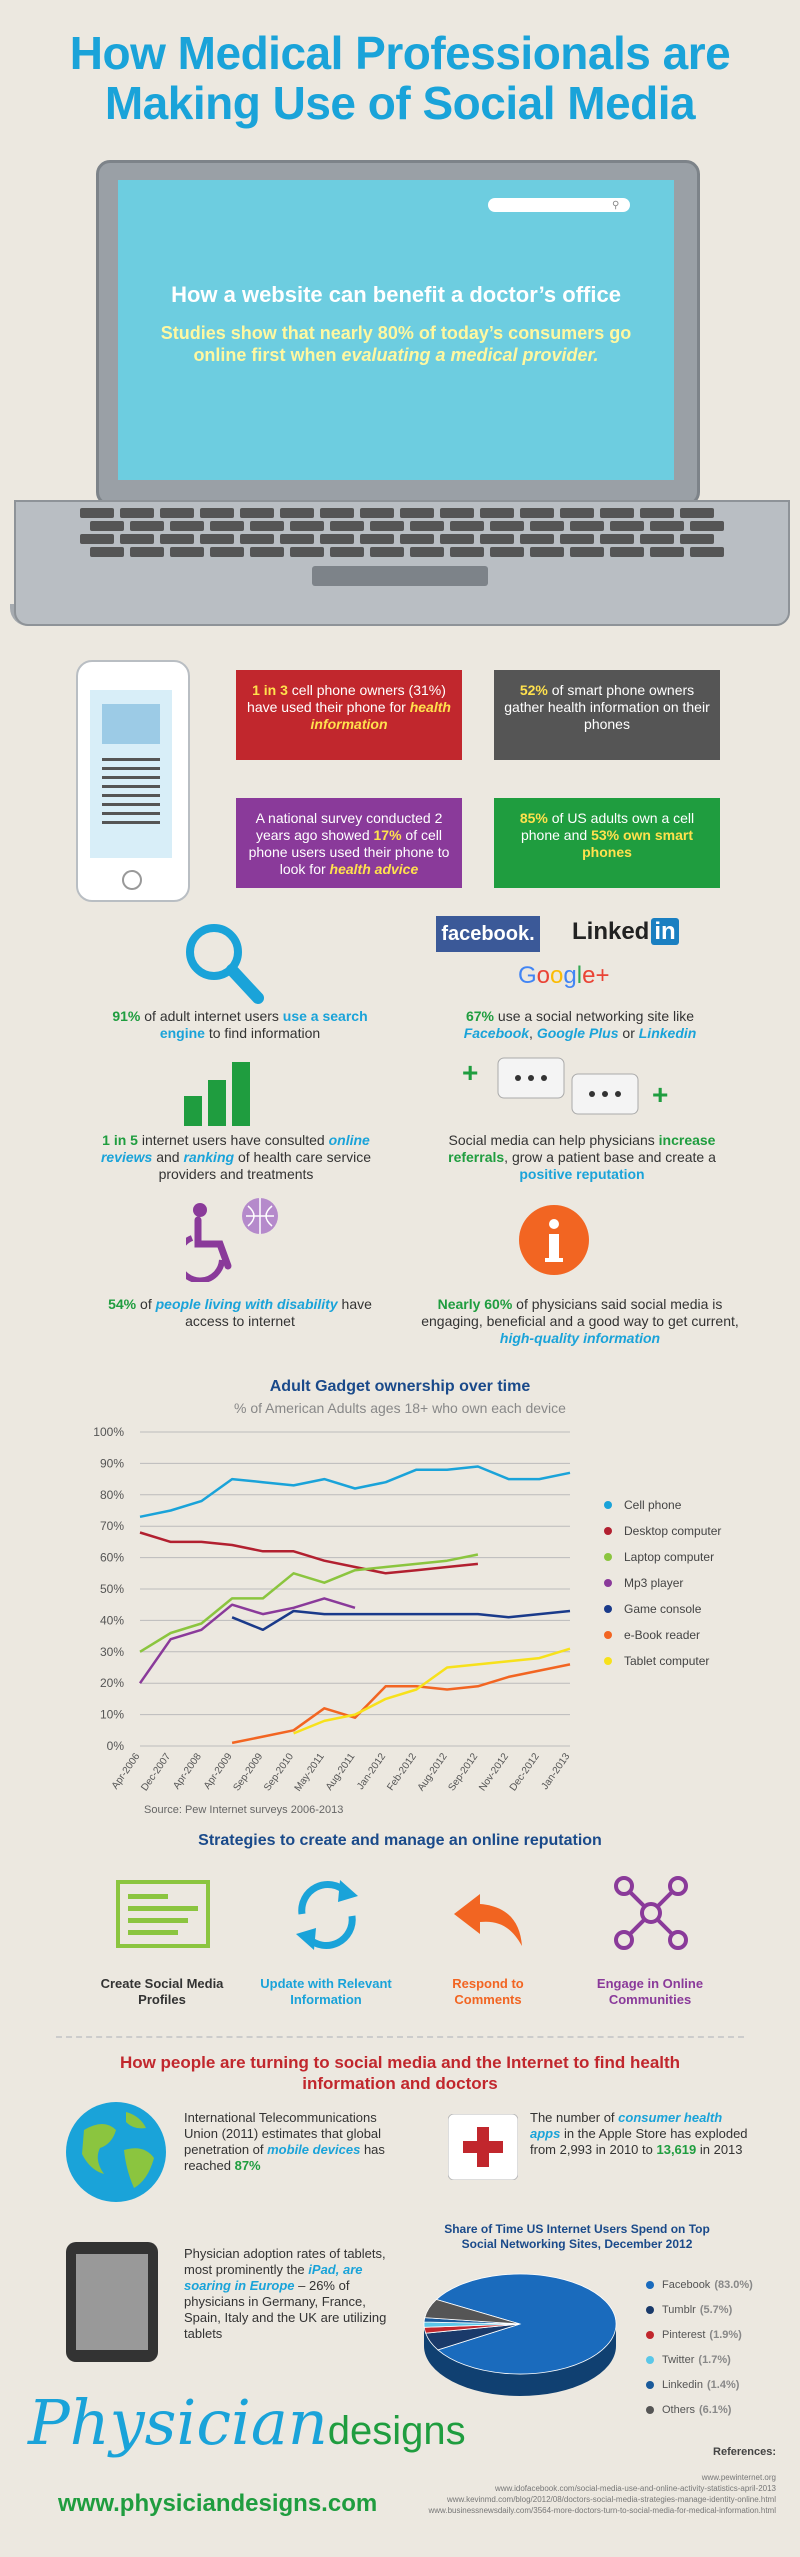  What do you see at coordinates (556, 1771) in the screenshot?
I see `x-tick-label: Jan-2013` at bounding box center [556, 1771].